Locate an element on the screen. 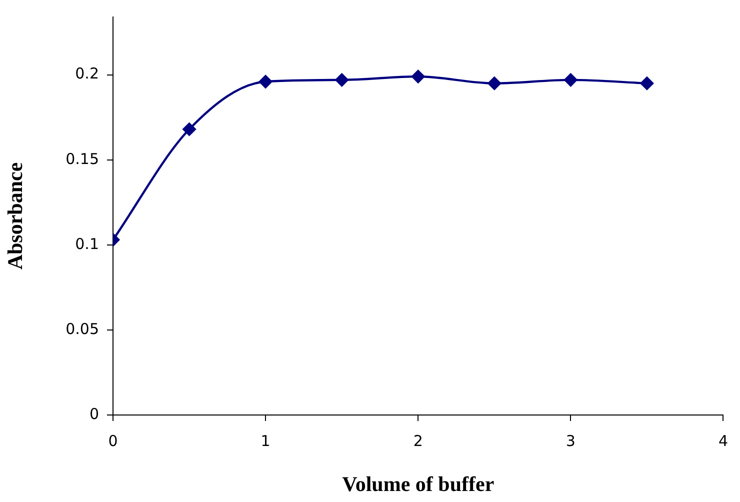 The height and width of the screenshot is (502, 740). y-tick-label: 0 is located at coordinates (94, 413).